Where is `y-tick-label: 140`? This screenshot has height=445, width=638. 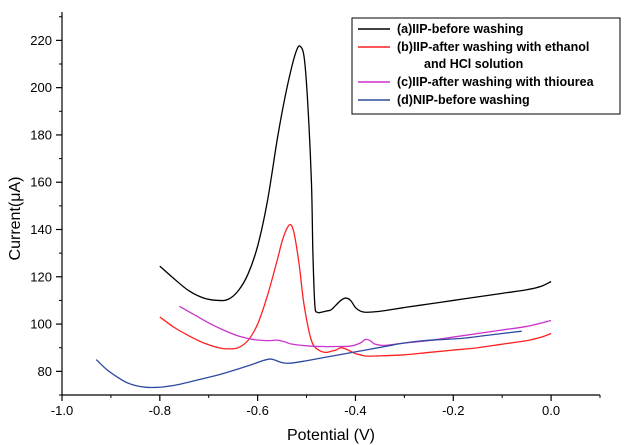
y-tick-label: 140 is located at coordinates (41, 229).